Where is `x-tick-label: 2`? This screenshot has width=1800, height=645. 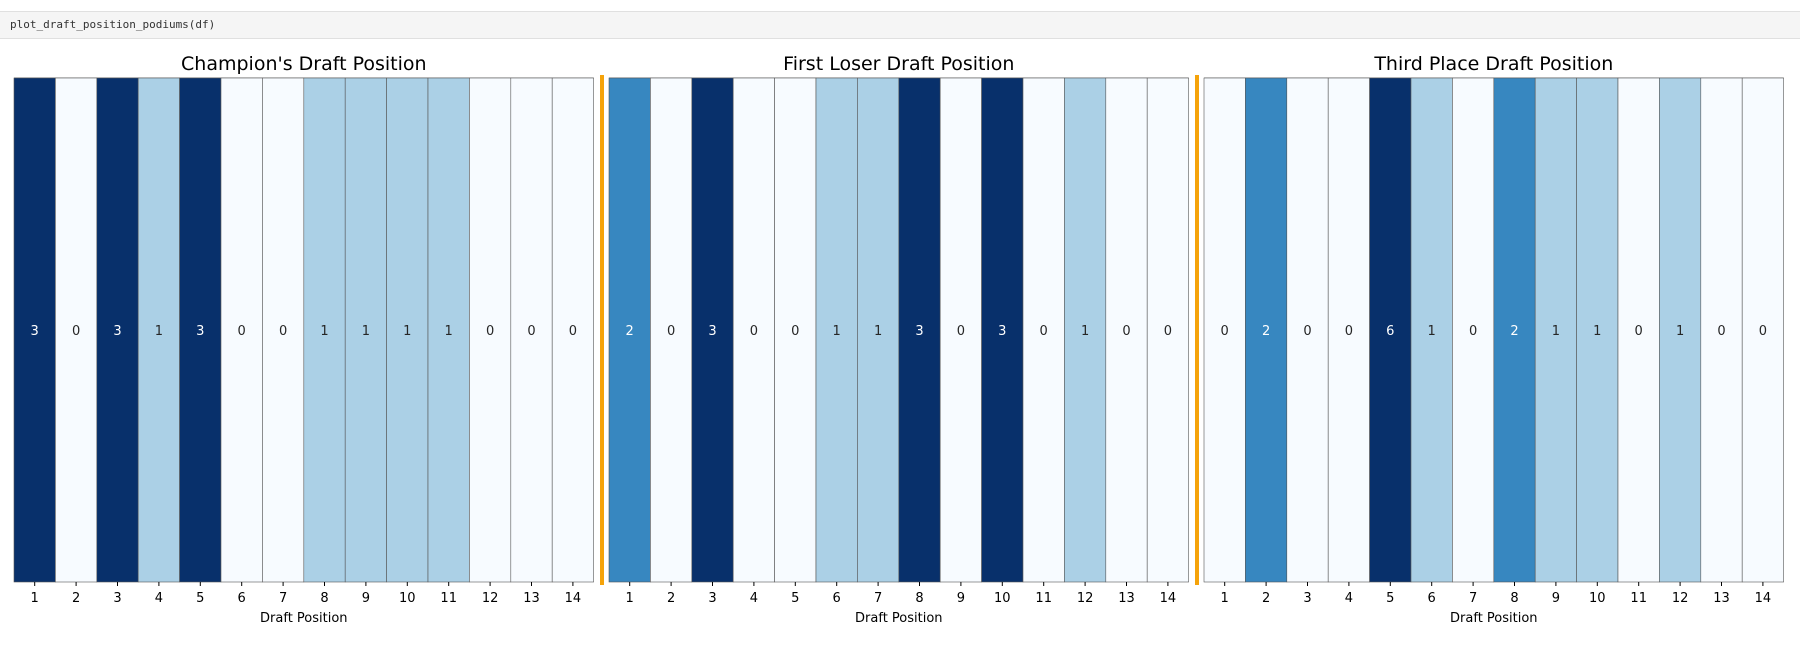
x-tick-label: 2 is located at coordinates (76, 598).